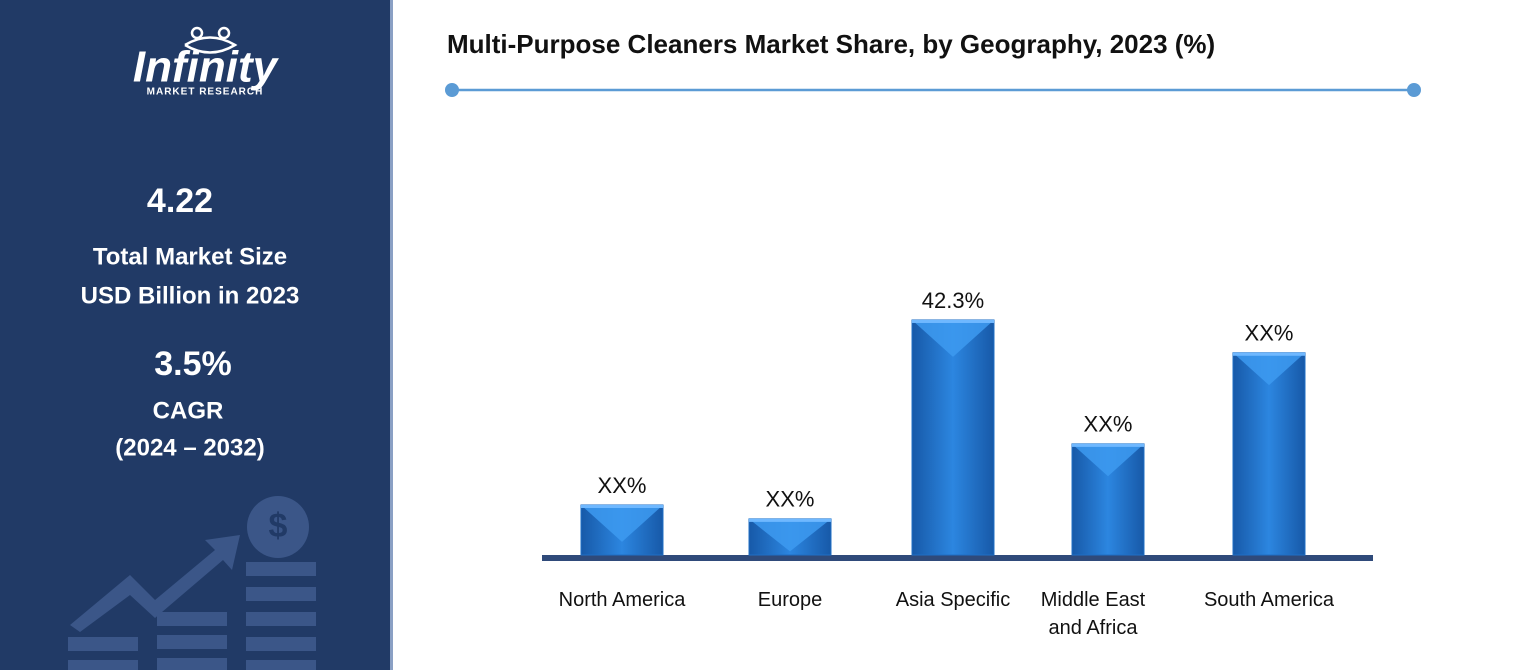 The height and width of the screenshot is (670, 1532). Describe the element at coordinates (278, 526) in the screenshot. I see `dollar-icon: $` at that location.